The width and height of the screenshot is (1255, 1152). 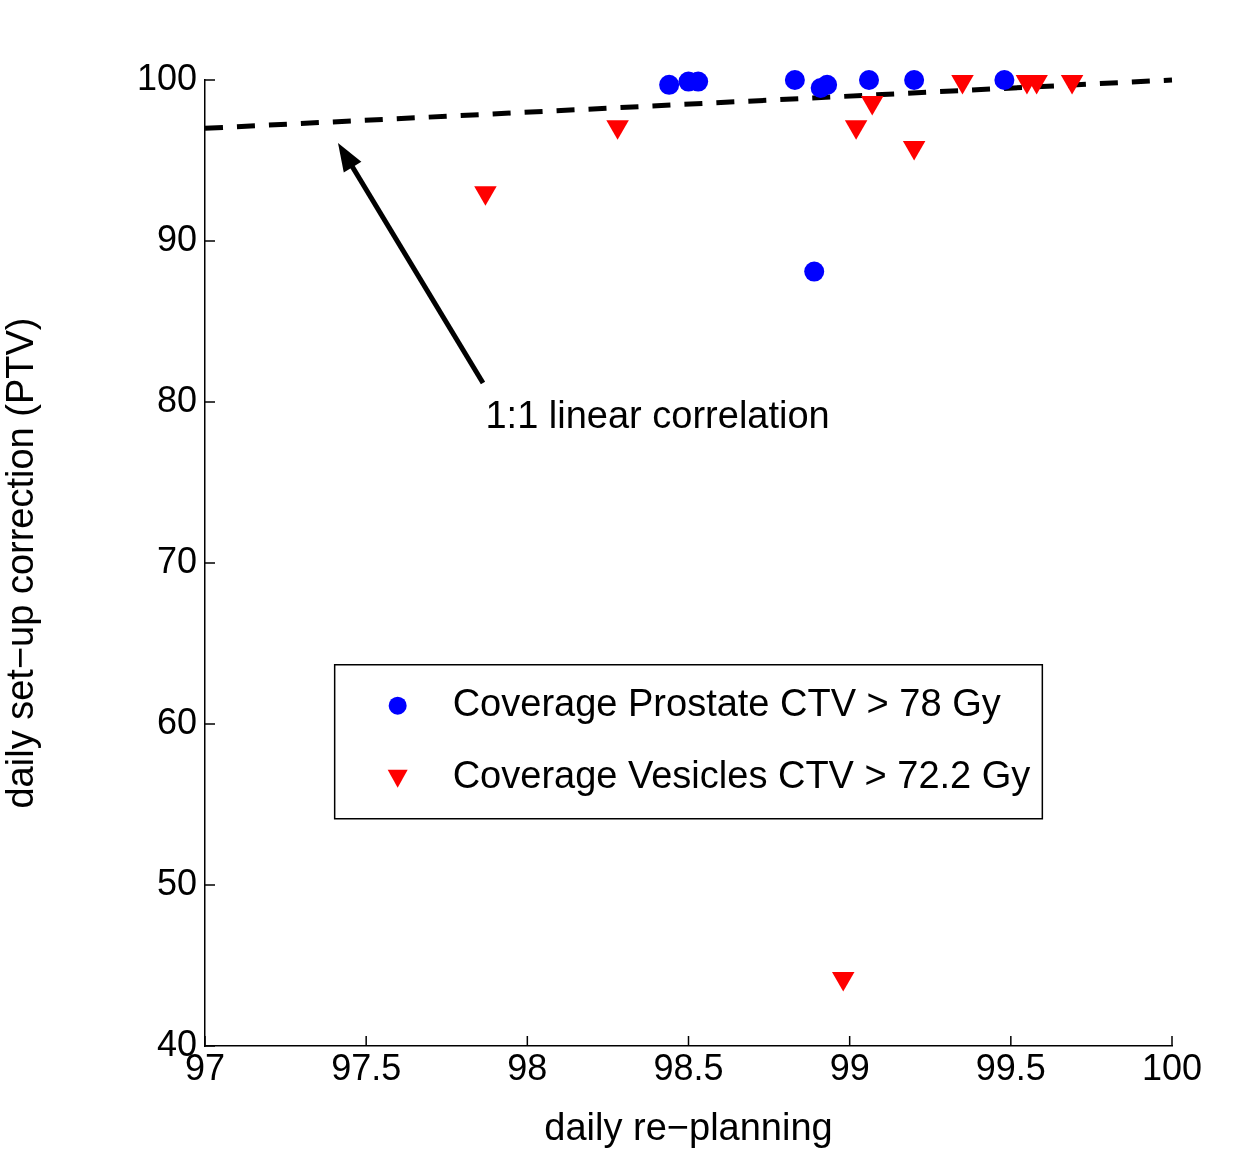 What do you see at coordinates (176, 882) in the screenshot?
I see `y-tick-label: 50` at bounding box center [176, 882].